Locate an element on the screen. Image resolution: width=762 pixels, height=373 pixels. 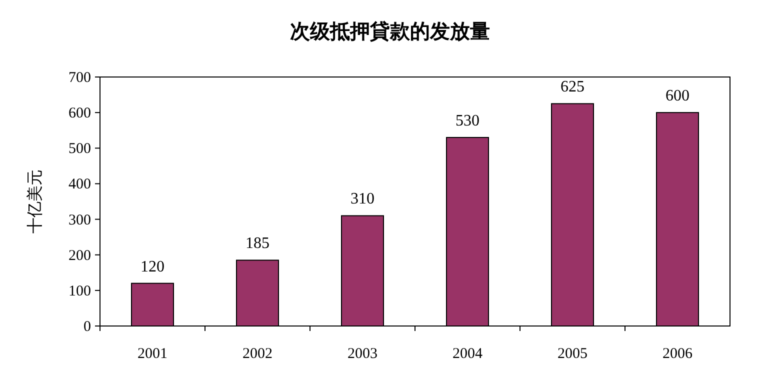
x-tick-label: 2002 is located at coordinates (257, 354).